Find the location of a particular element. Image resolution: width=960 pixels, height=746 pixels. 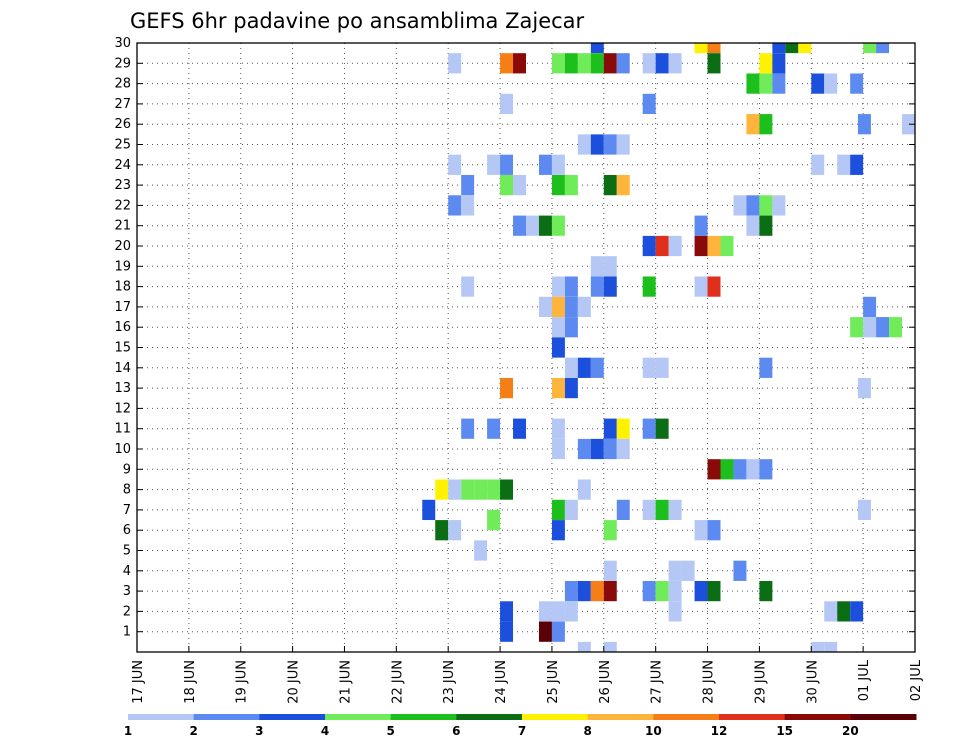

y-tick-label: 4 is located at coordinates (127, 571).